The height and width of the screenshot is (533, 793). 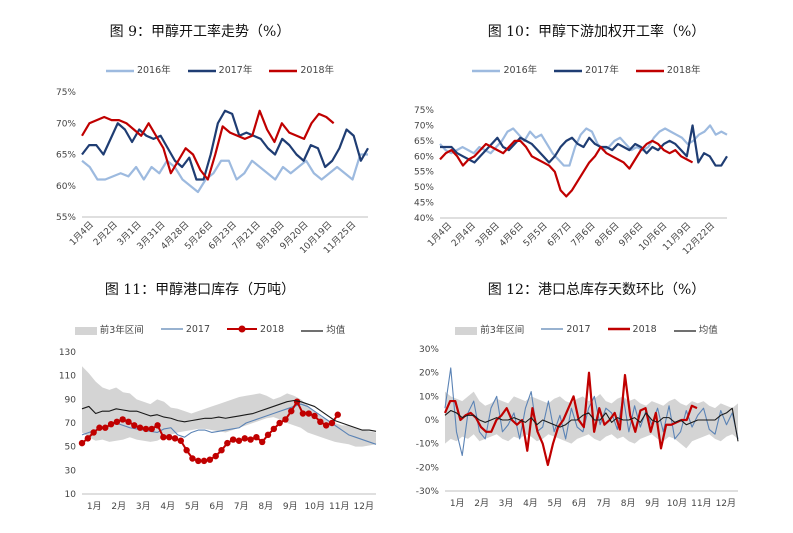 I want to click on y-tick-label: 70, so click(x=71, y=424).